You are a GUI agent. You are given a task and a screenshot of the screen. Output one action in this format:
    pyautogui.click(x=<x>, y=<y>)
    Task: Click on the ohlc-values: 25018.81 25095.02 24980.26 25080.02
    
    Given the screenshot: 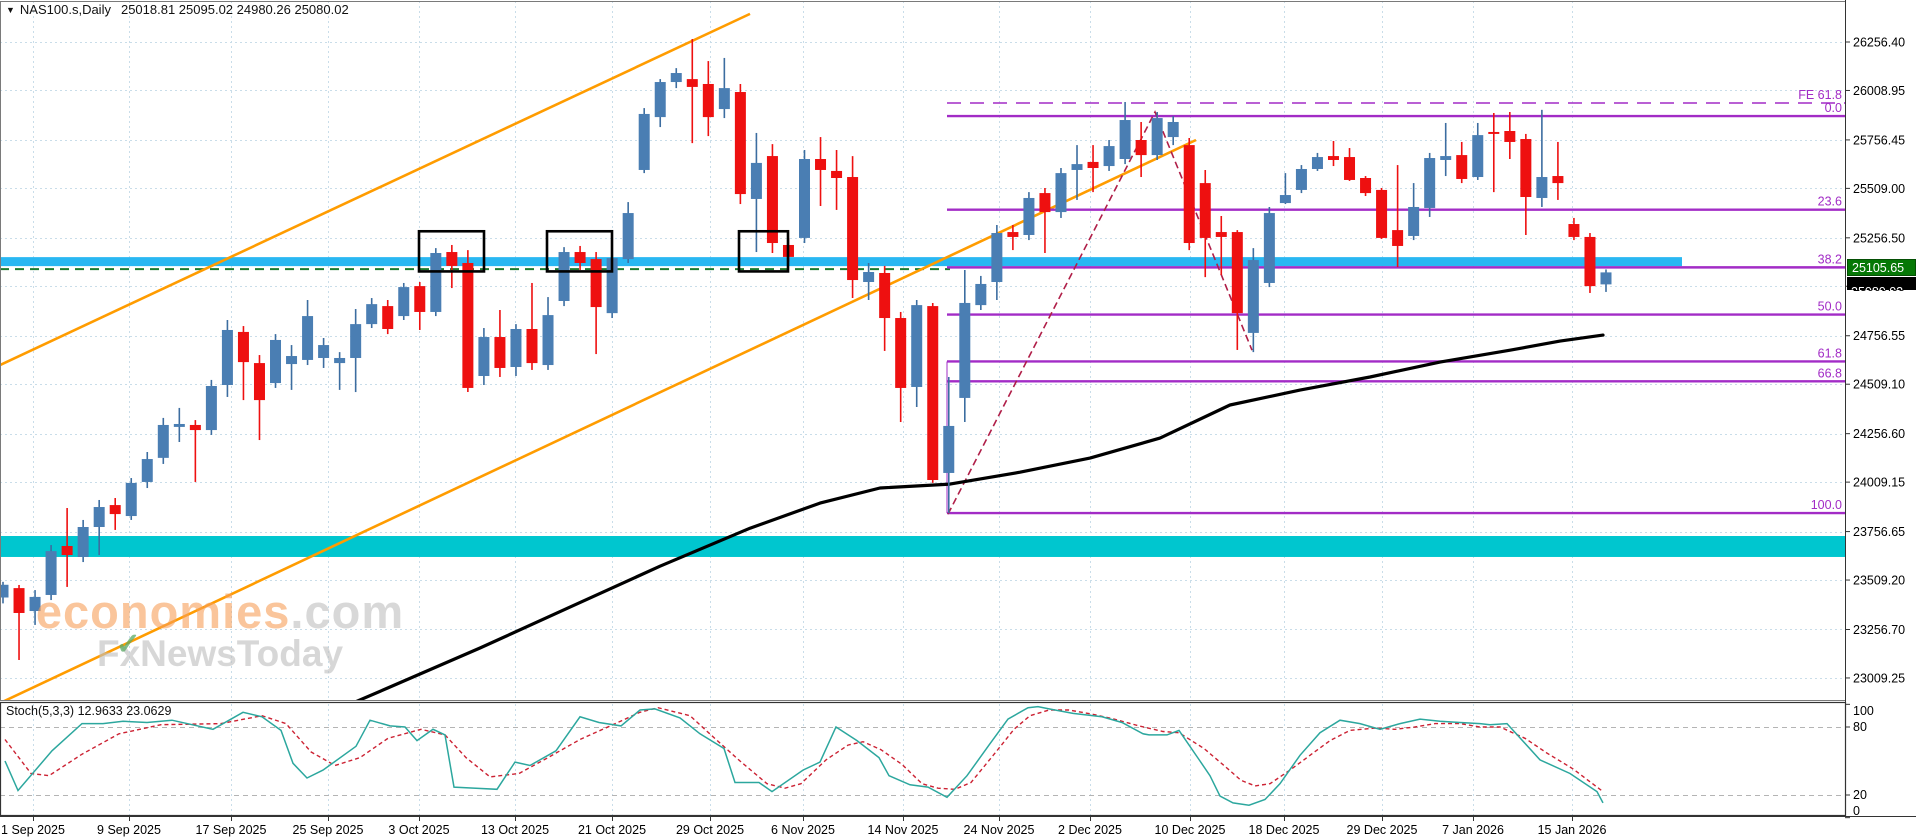 What is the action you would take?
    pyautogui.click(x=234, y=9)
    